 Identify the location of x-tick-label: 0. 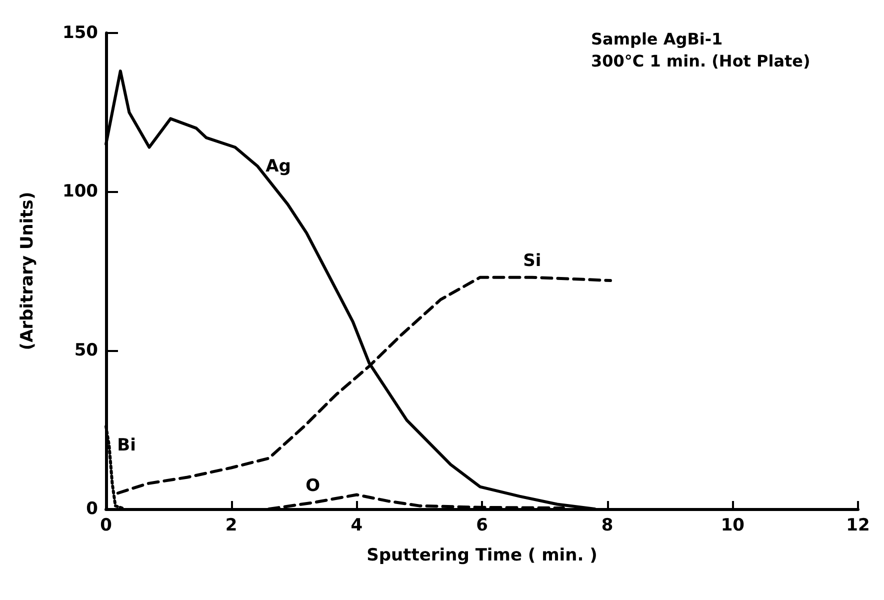
(106, 526).